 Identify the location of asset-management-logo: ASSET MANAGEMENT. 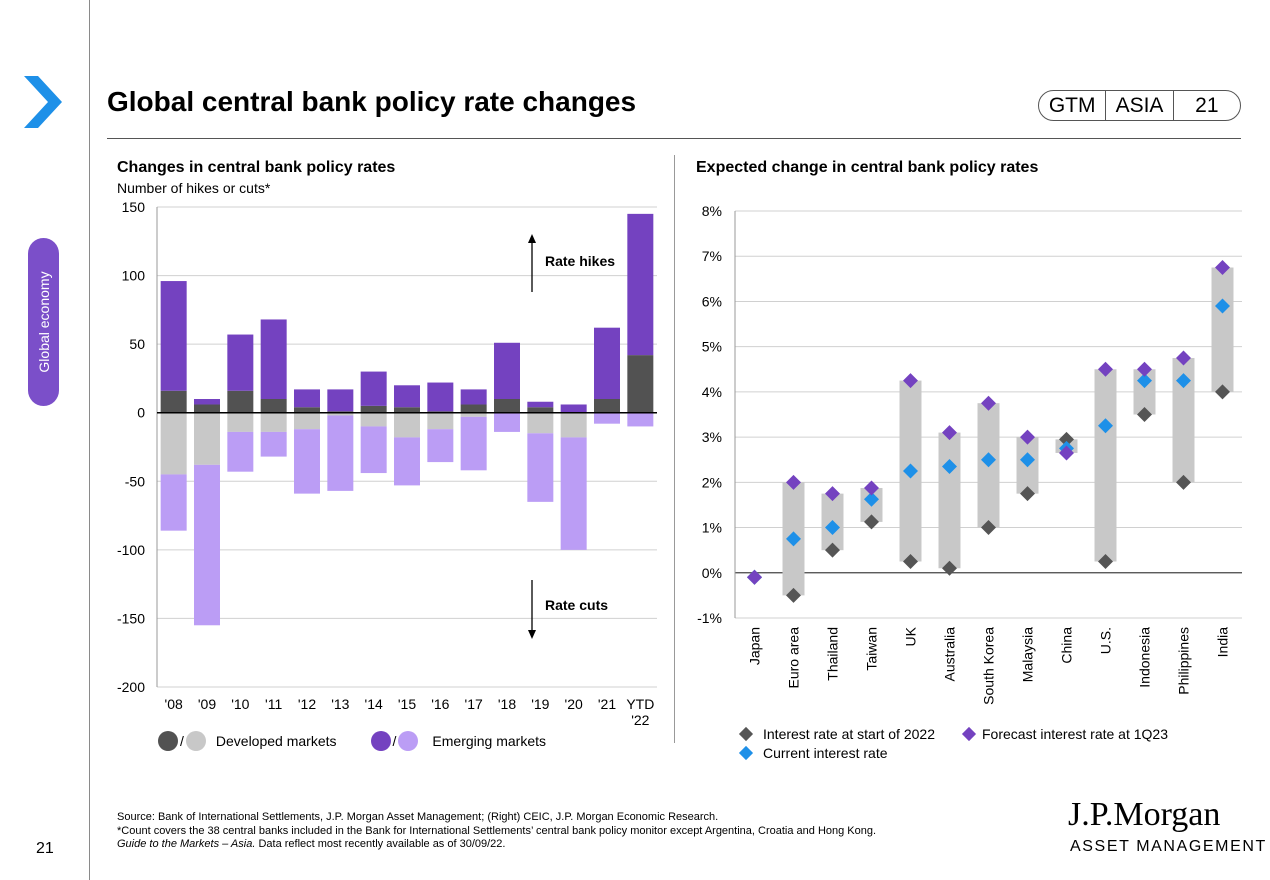
(1168, 846).